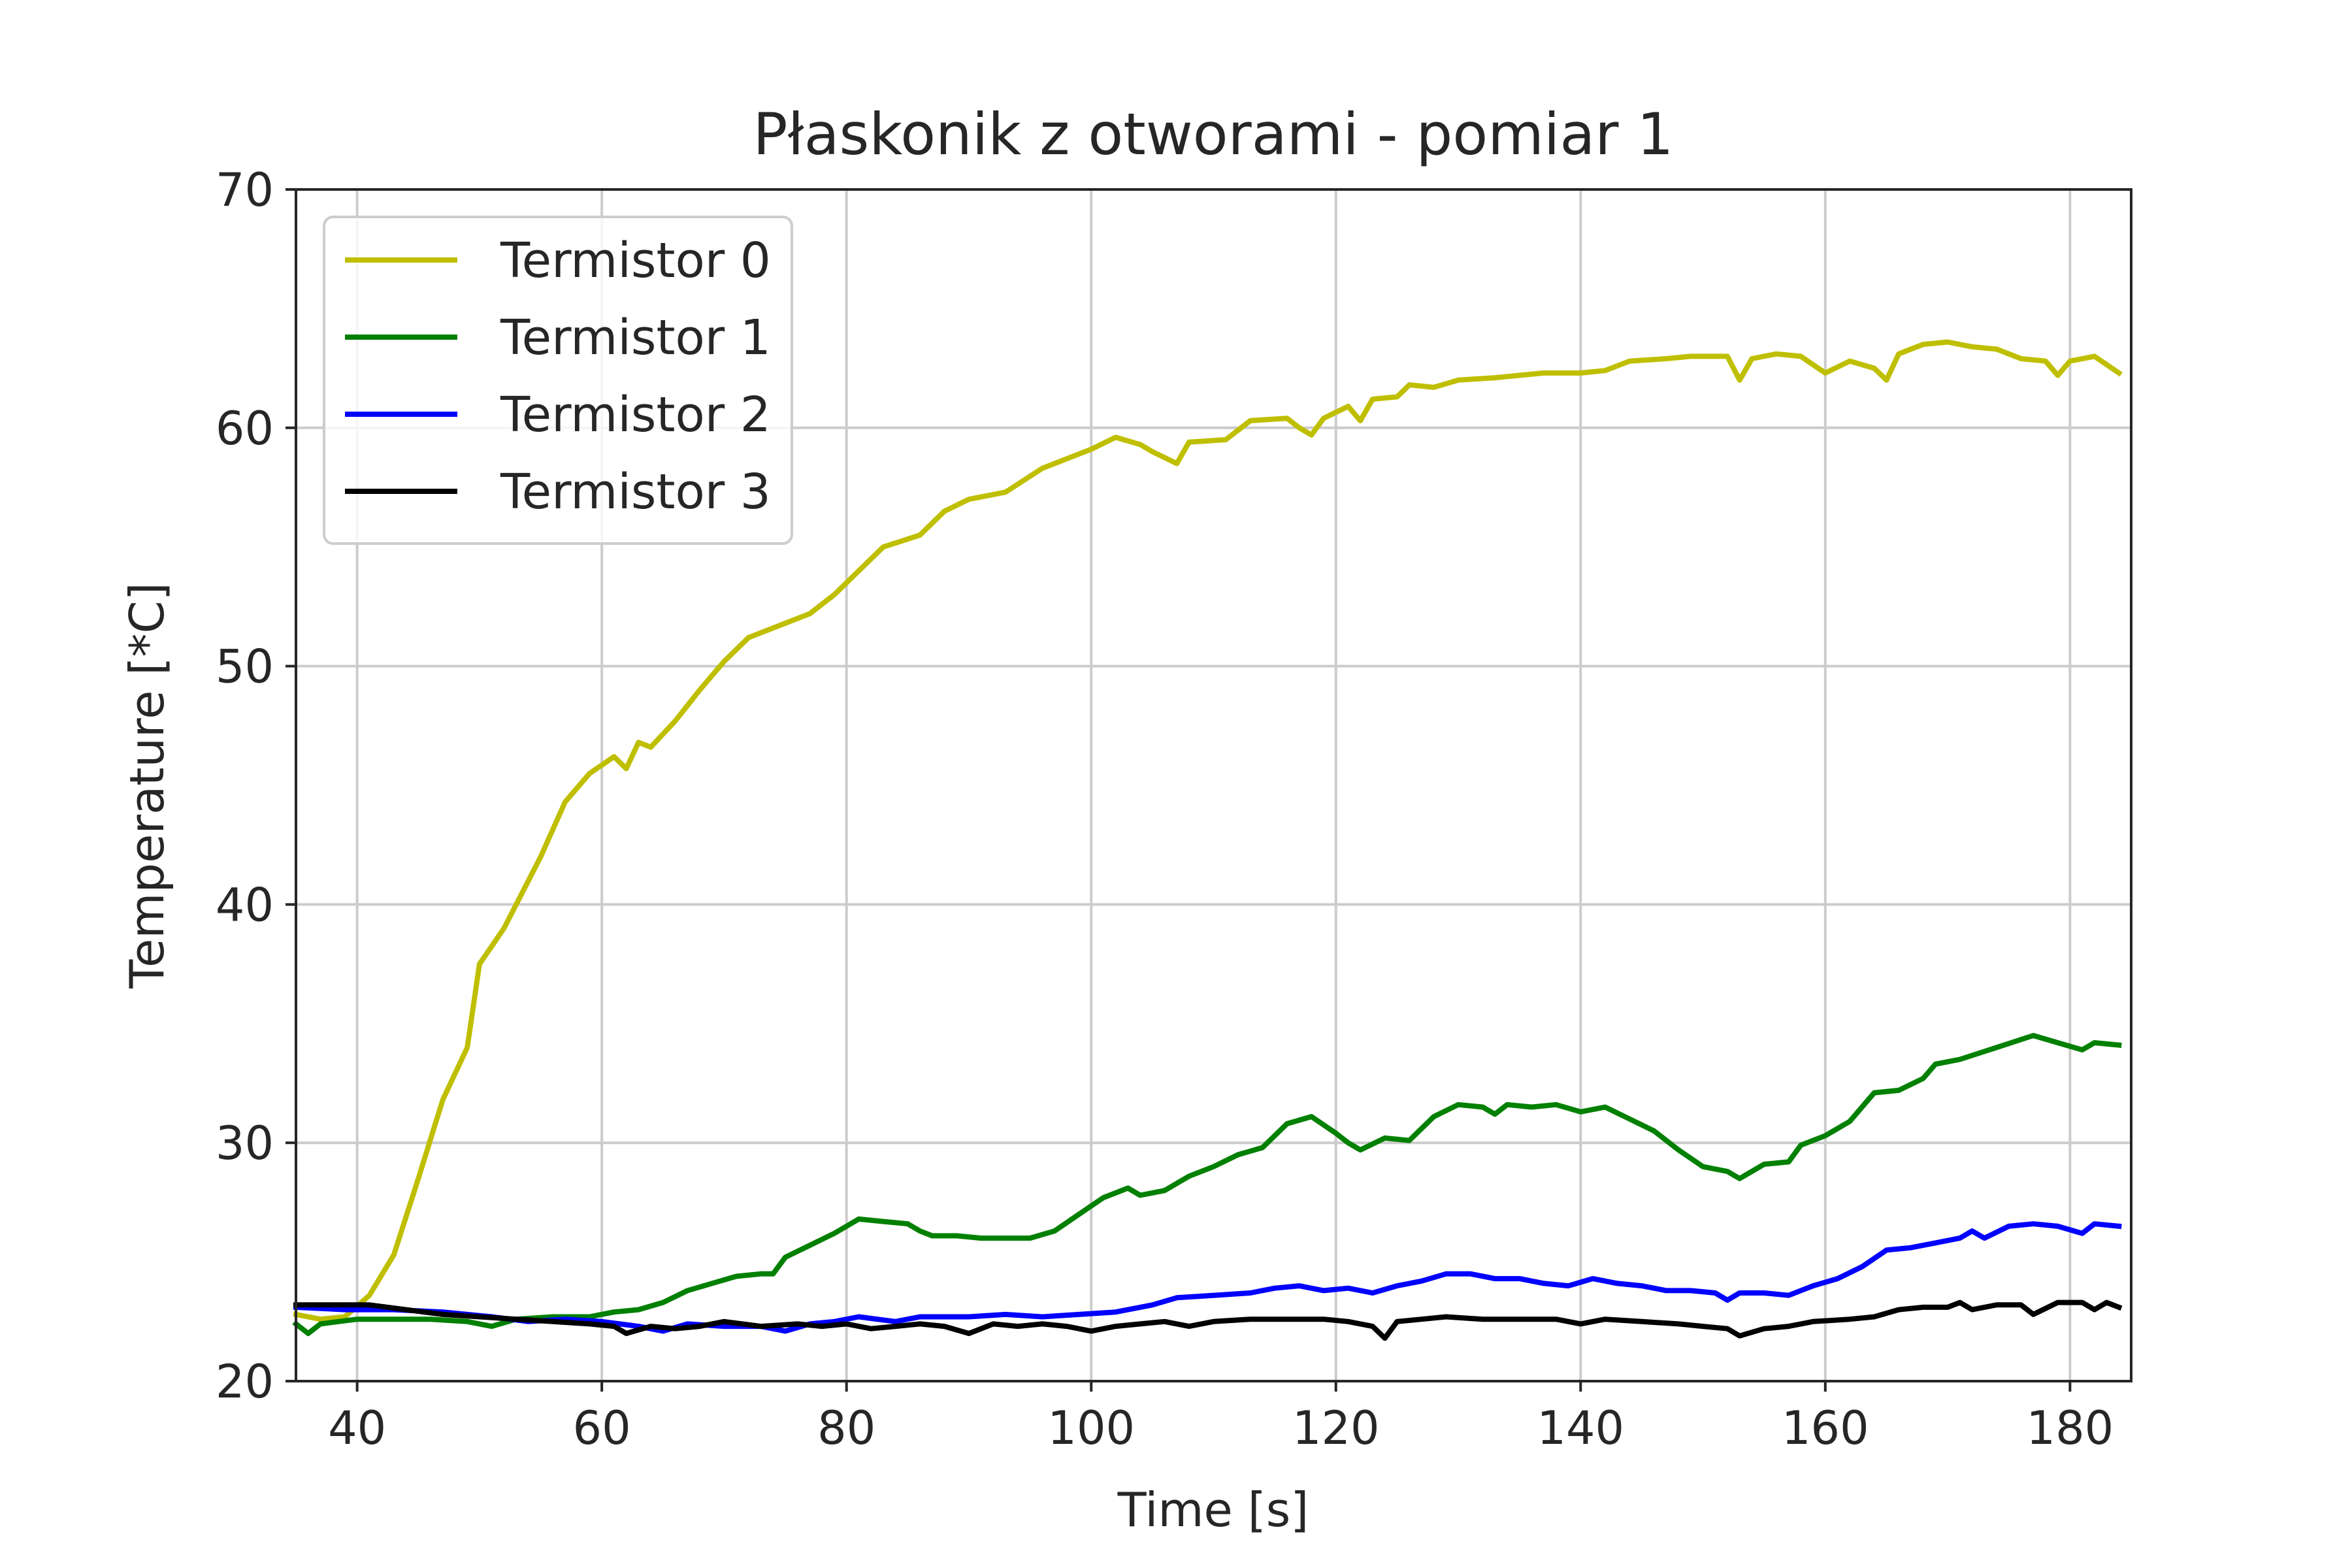 This screenshot has width=2352, height=1568. I want to click on x-tick-label: 80, so click(846, 1428).